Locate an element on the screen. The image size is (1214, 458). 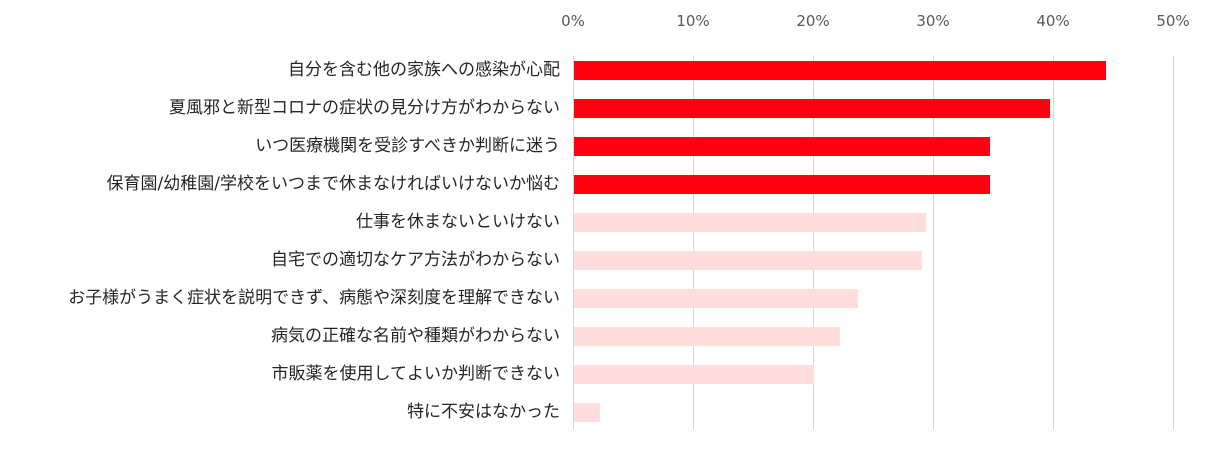
category-label: 市販薬を使用してよいか判断できない is located at coordinates (416, 374).